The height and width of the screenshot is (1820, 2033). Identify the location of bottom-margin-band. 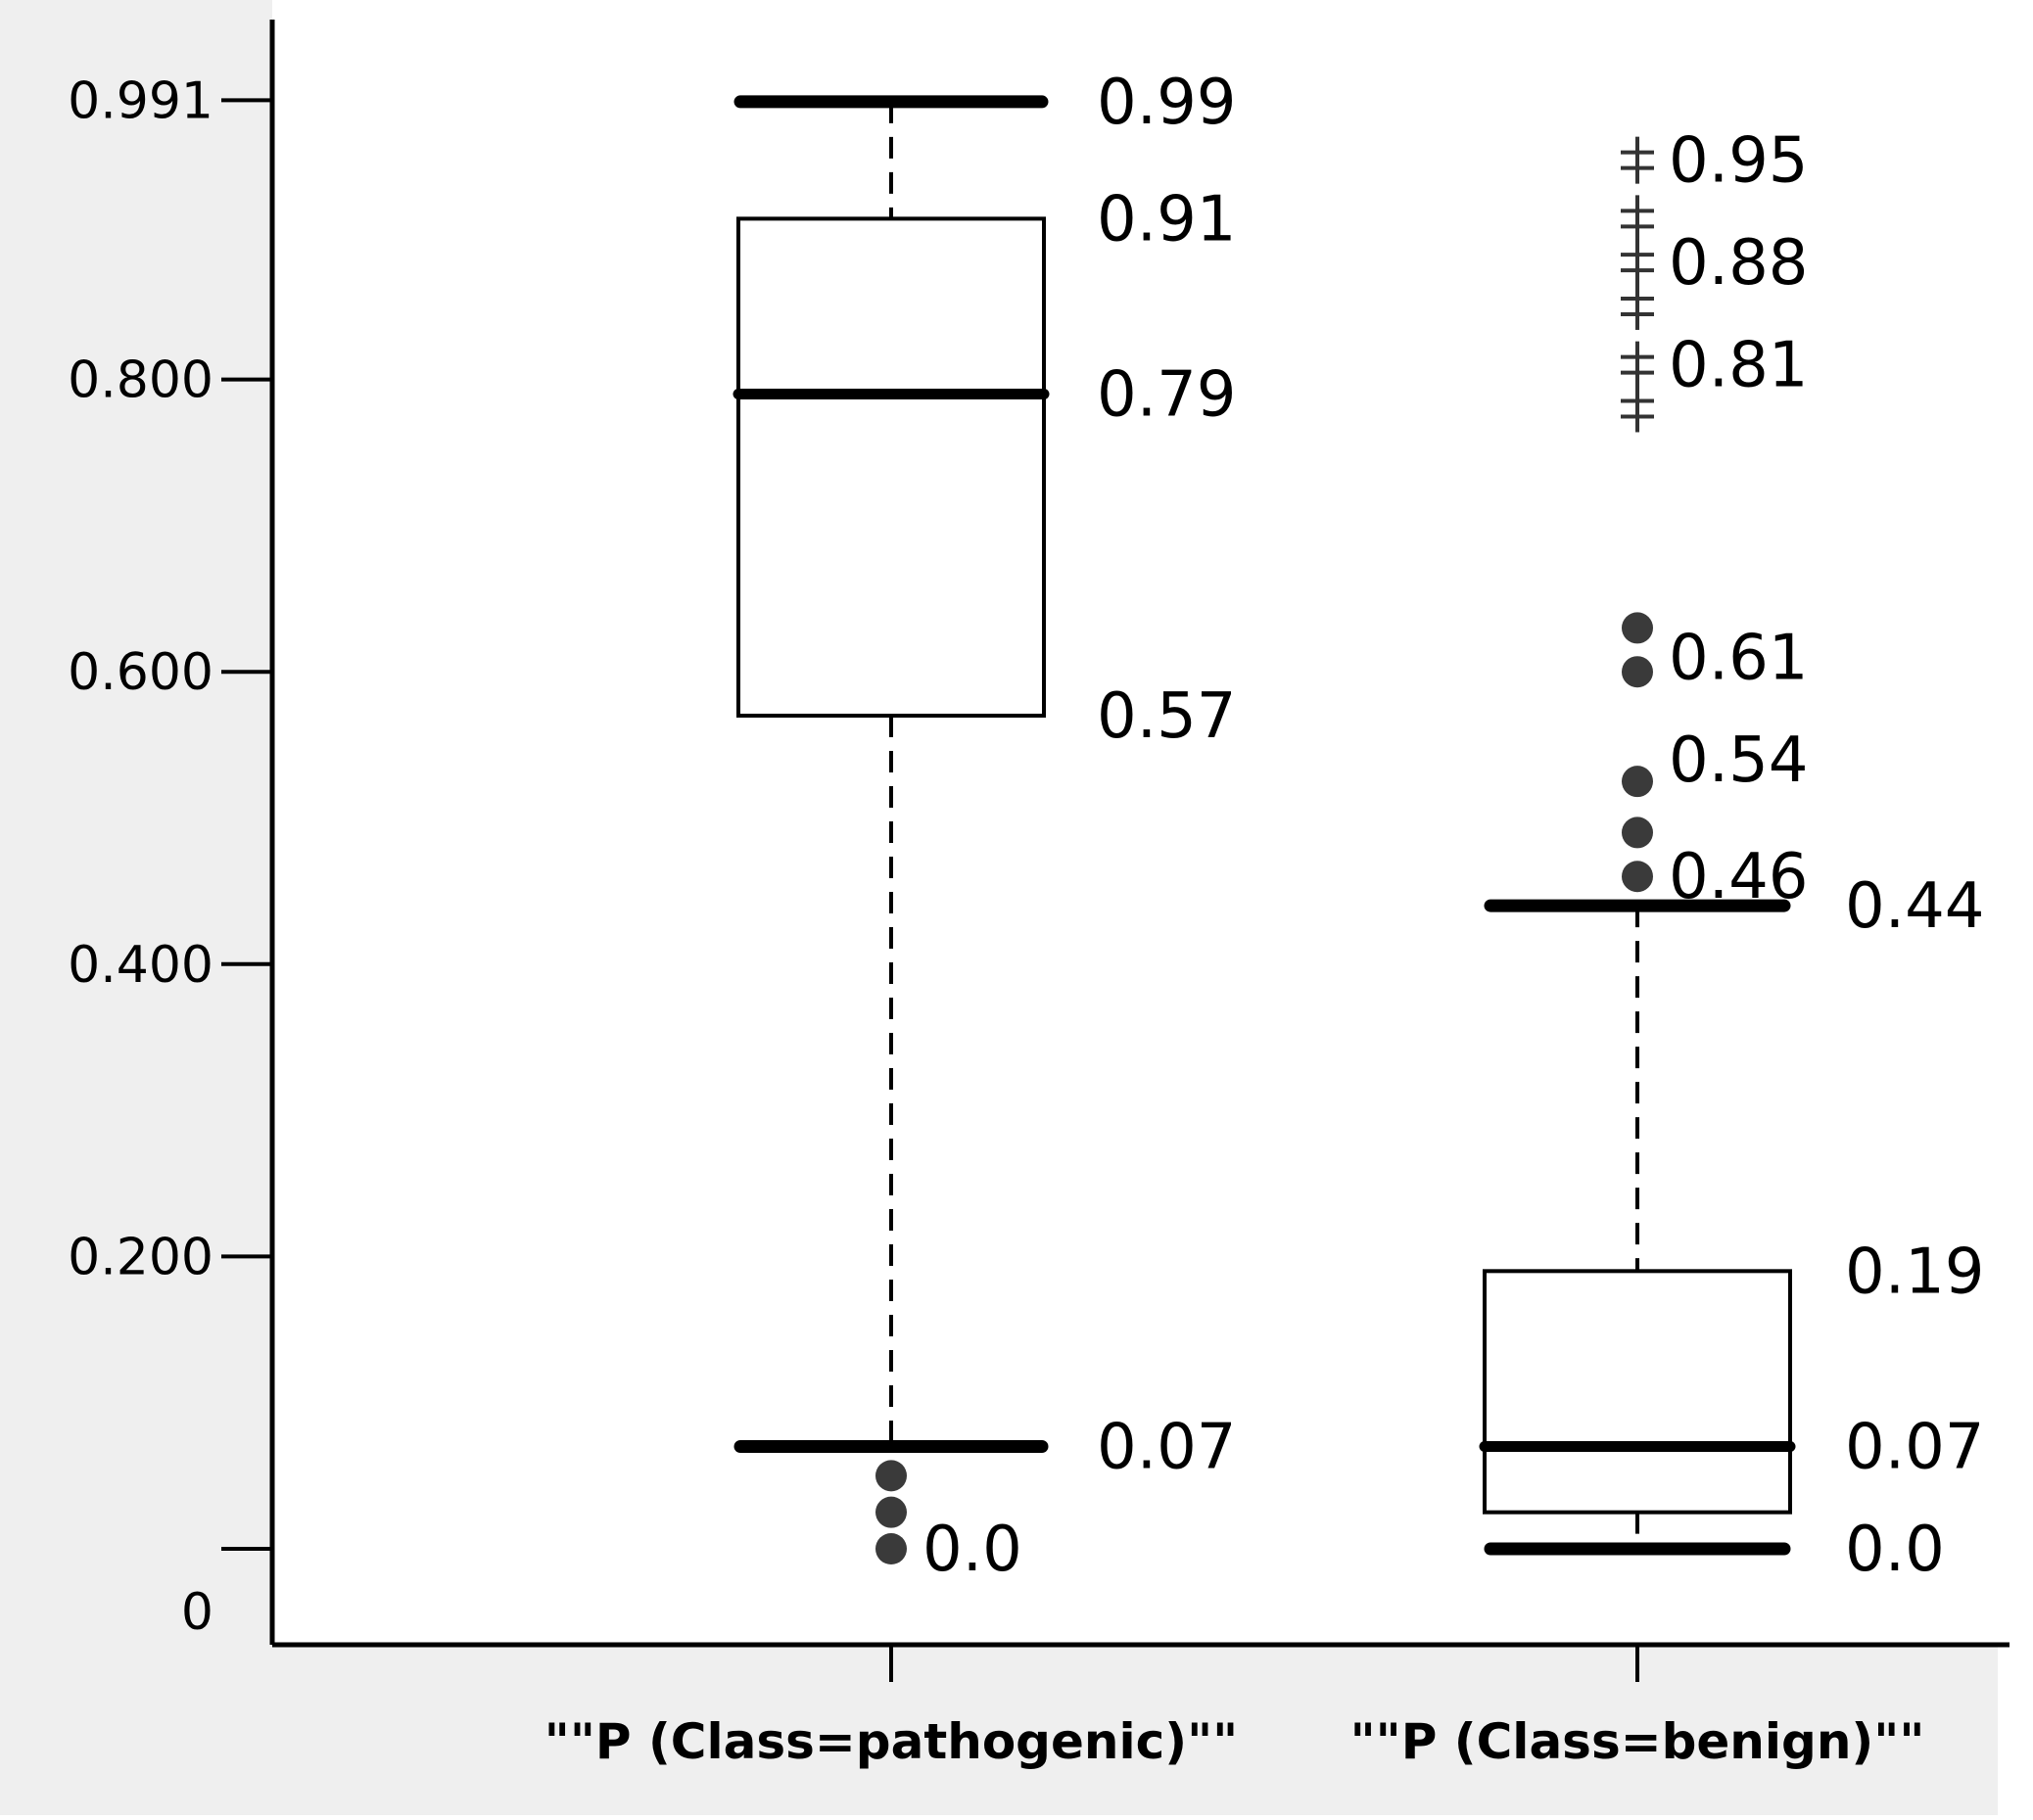
(1016, 1730).